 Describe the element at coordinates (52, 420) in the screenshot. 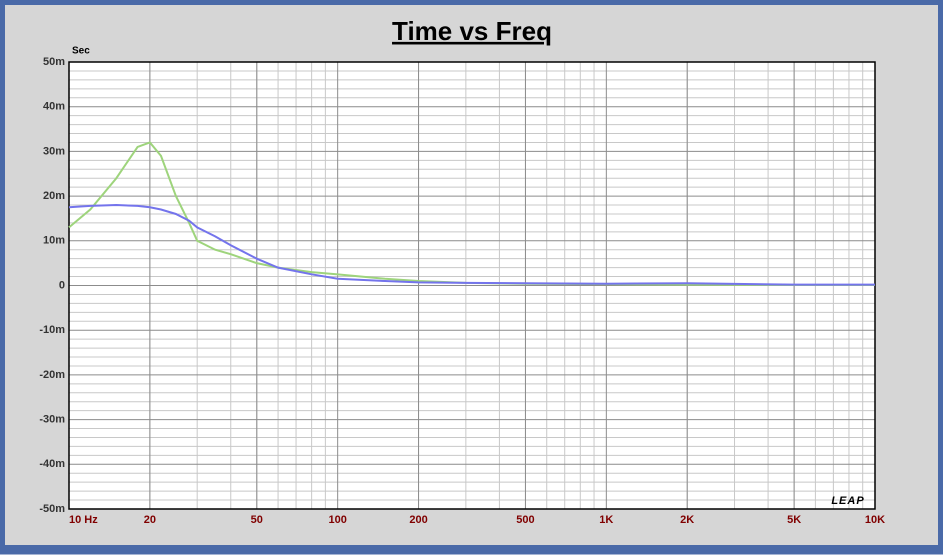

I see `y-tick-label: -30m` at that location.